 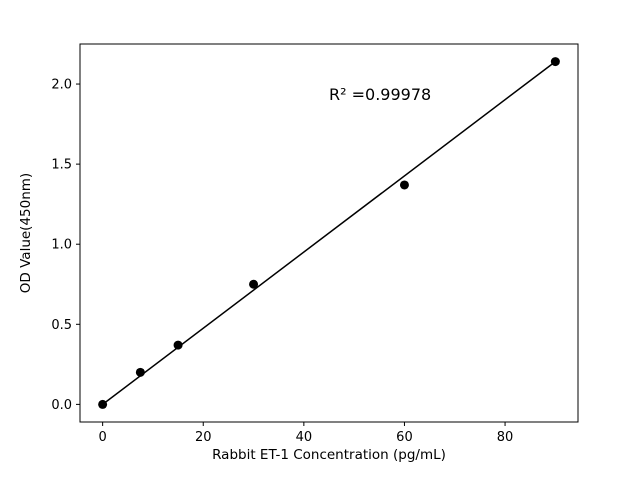 I want to click on y-tick-label: 1.0, so click(x=61, y=245).